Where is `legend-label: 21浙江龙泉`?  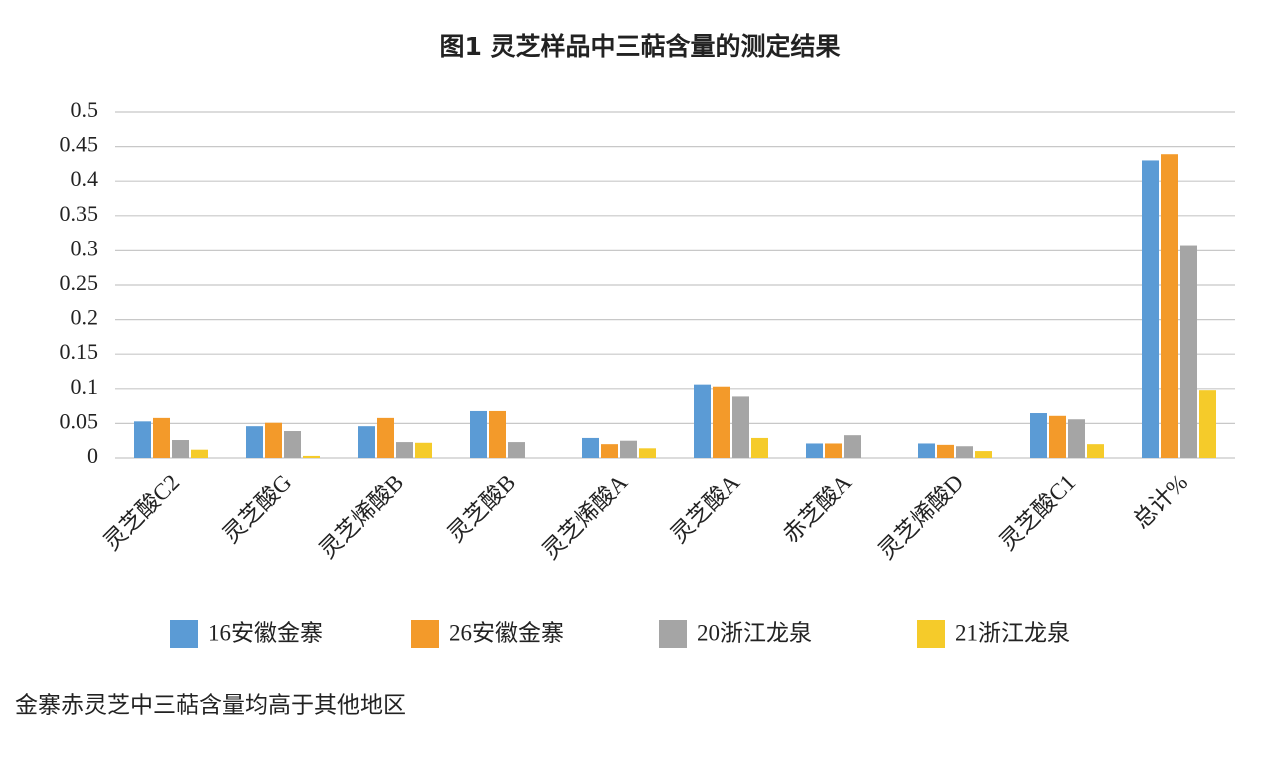
legend-label: 21浙江龙泉 is located at coordinates (1012, 632).